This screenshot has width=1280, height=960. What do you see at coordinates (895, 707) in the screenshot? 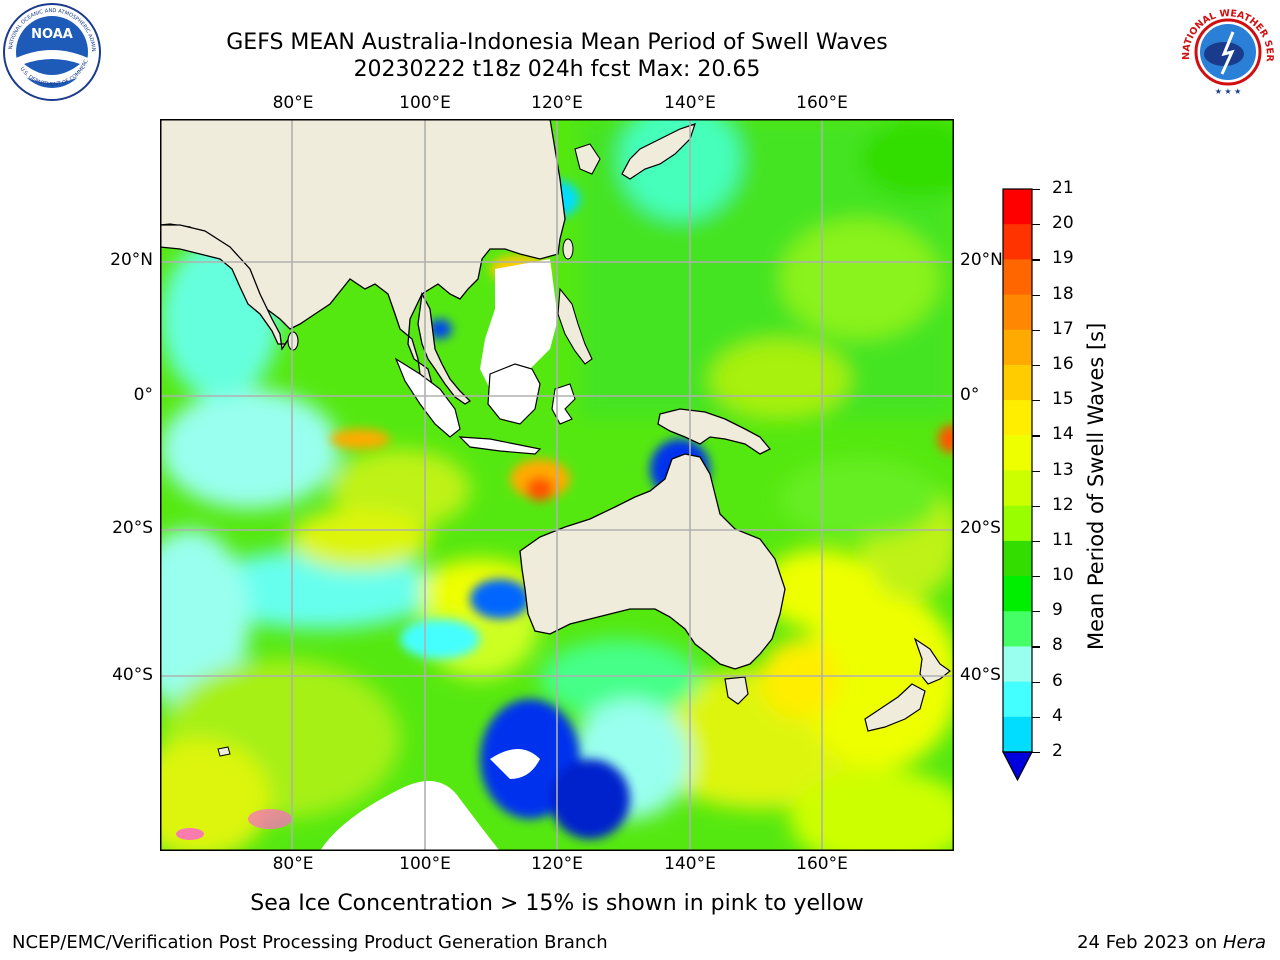
I see `land-new-zealand-south` at bounding box center [895, 707].